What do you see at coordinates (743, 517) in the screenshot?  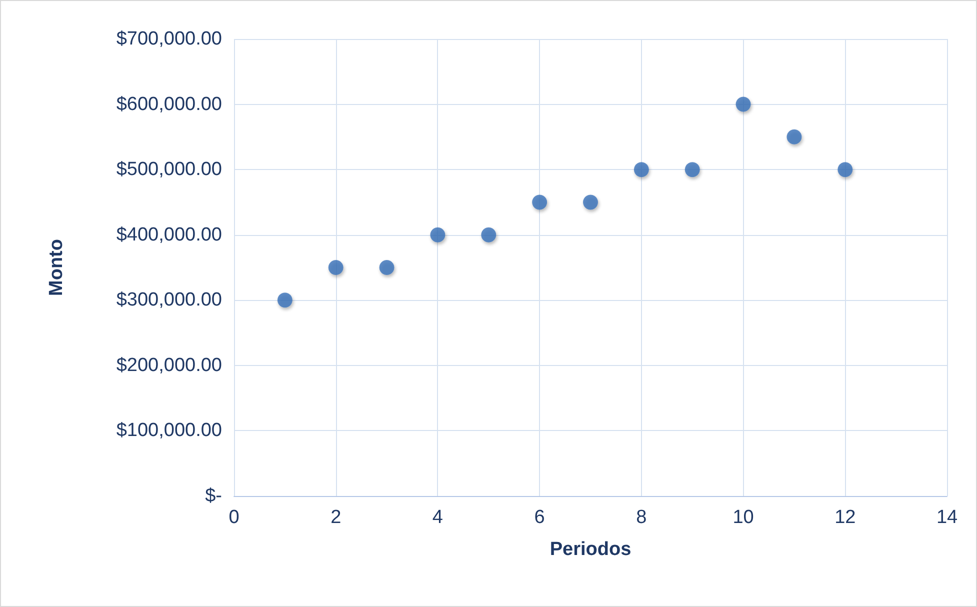 I see `x-tick-label: 10` at bounding box center [743, 517].